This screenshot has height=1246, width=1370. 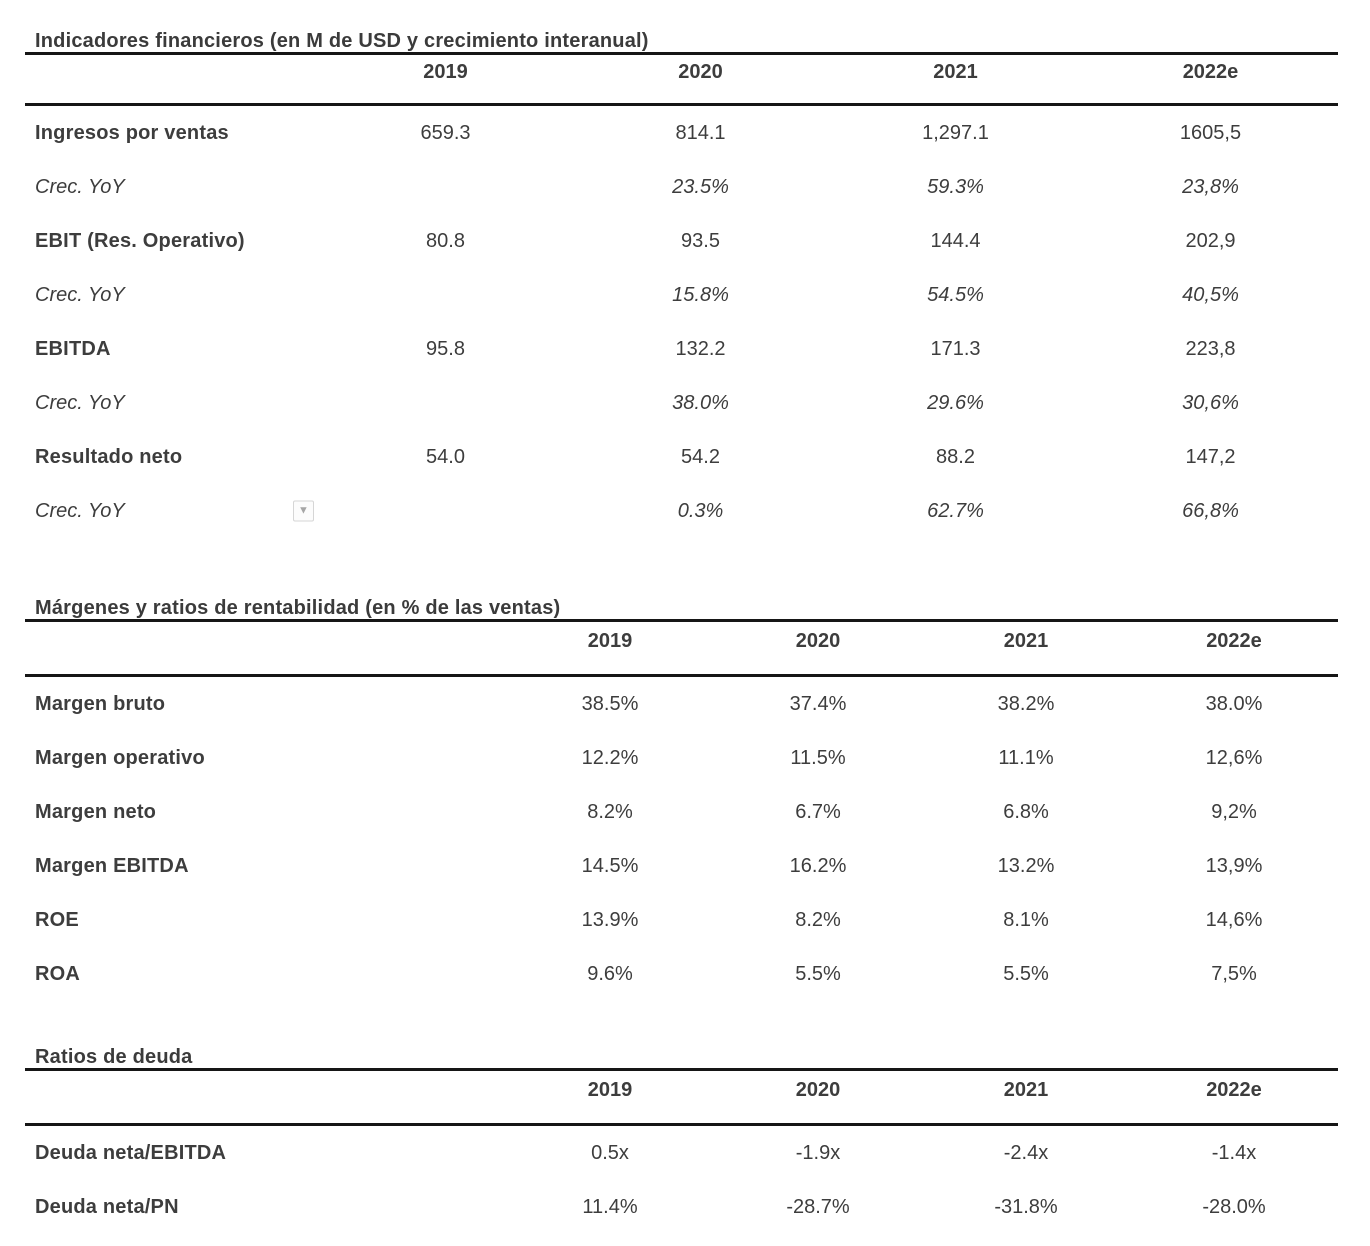 What do you see at coordinates (265, 920) in the screenshot?
I see `row-label-cell: ROE` at bounding box center [265, 920].